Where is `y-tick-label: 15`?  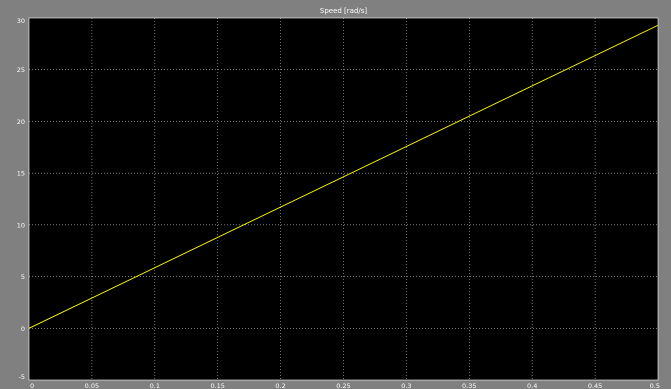 y-tick-label: 15 is located at coordinates (21, 174).